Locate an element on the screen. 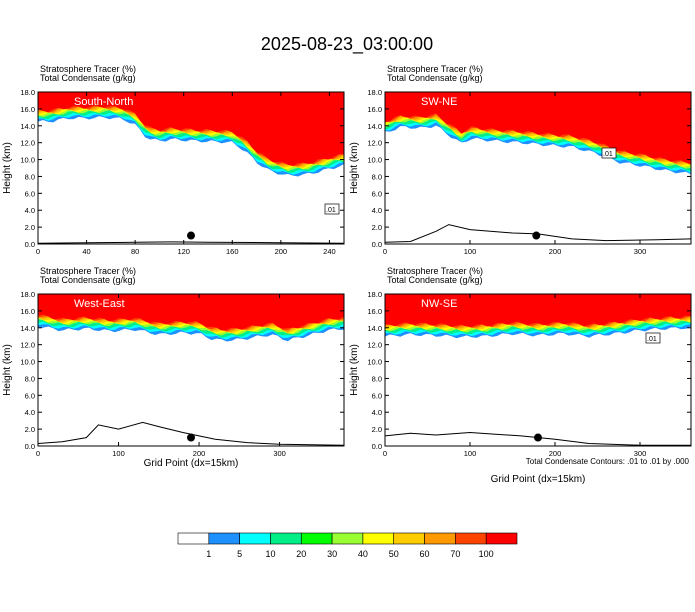 The image size is (695, 612). x-tick-label: 80 is located at coordinates (135, 251).